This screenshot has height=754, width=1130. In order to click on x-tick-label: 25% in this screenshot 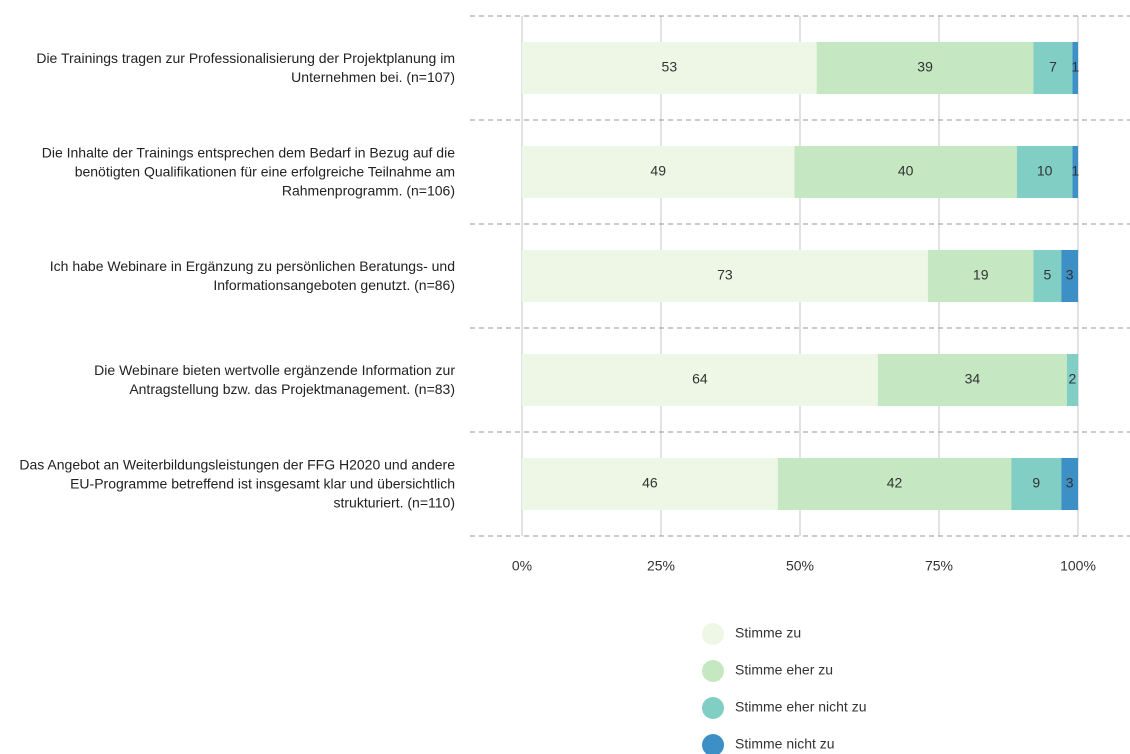, I will do `click(661, 566)`.